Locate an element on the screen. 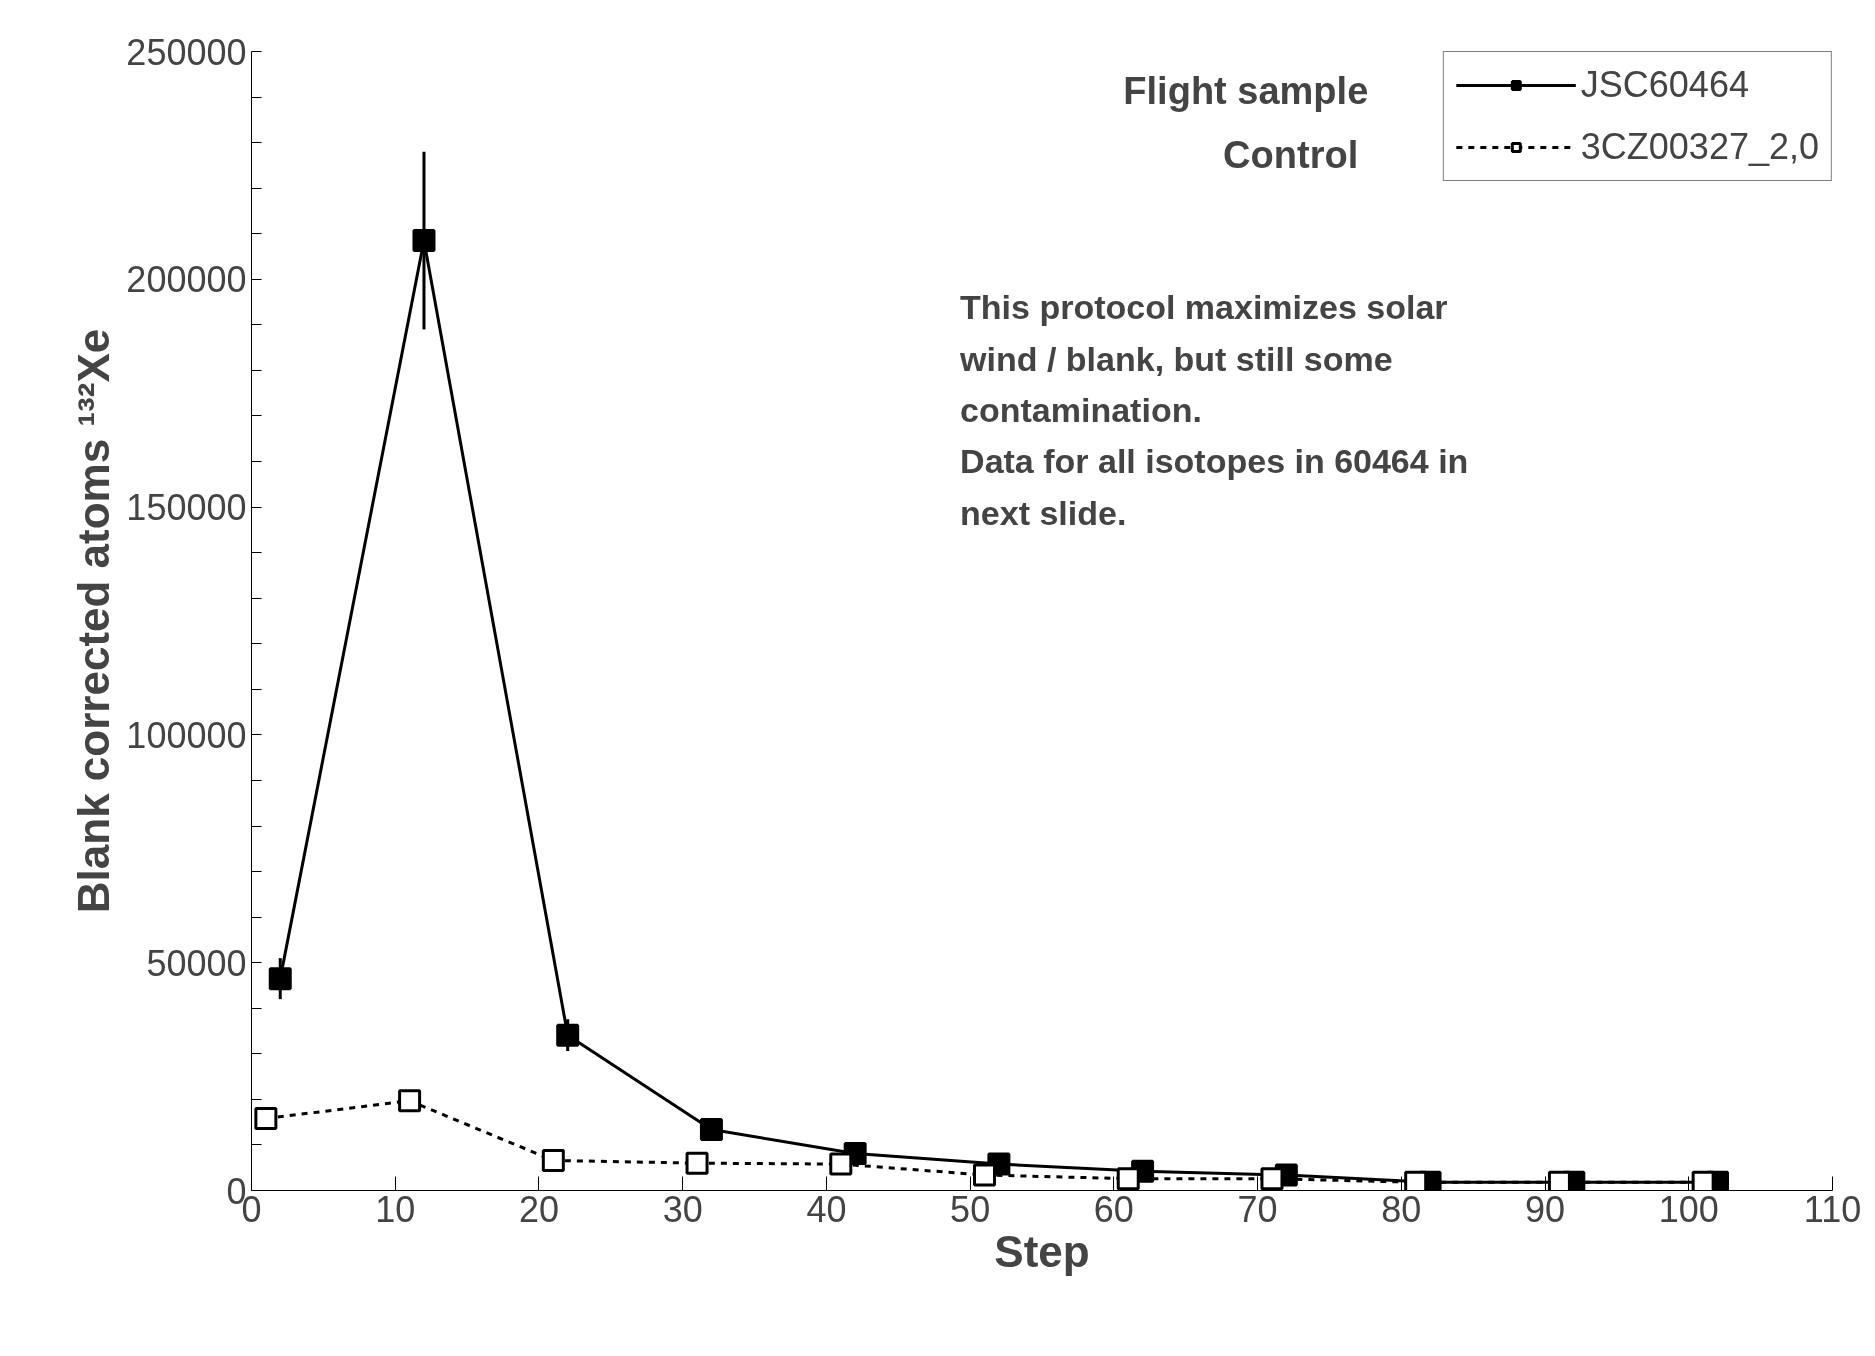 This screenshot has height=1356, width=1875. annotation: Flight sample is located at coordinates (1246, 90).